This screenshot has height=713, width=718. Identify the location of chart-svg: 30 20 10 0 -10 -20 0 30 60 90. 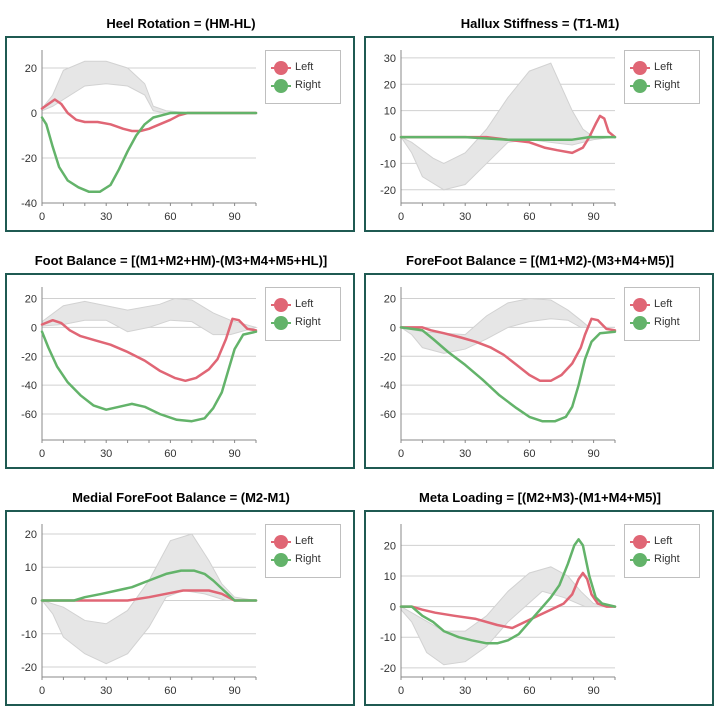
(498, 136).